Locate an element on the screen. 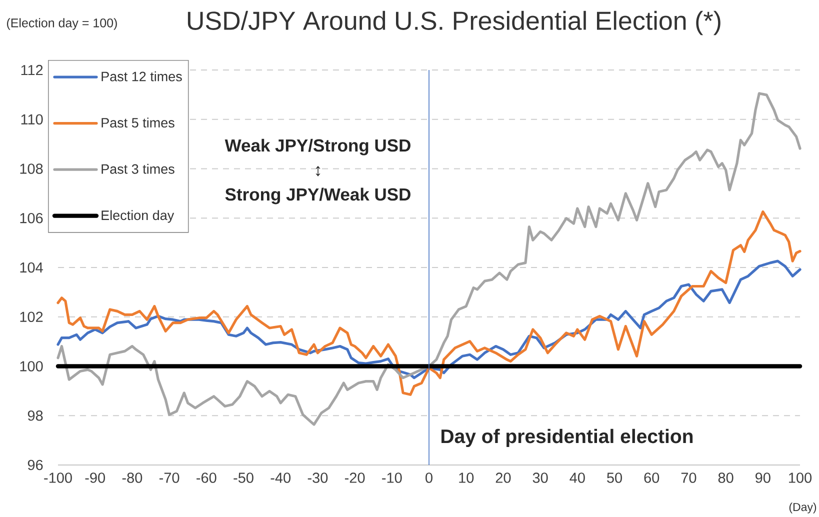 This screenshot has width=819, height=517. x-tick-label: 100 is located at coordinates (800, 477).